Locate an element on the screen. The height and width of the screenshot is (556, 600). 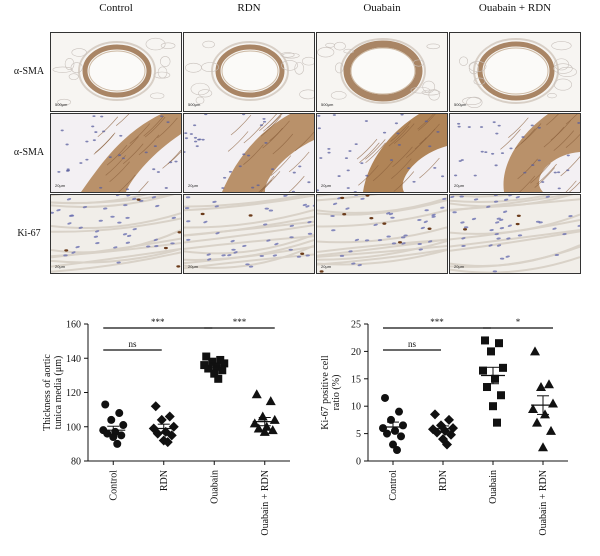
y-axis-label: Thickness of aortic is located at coordinates (47, 392).